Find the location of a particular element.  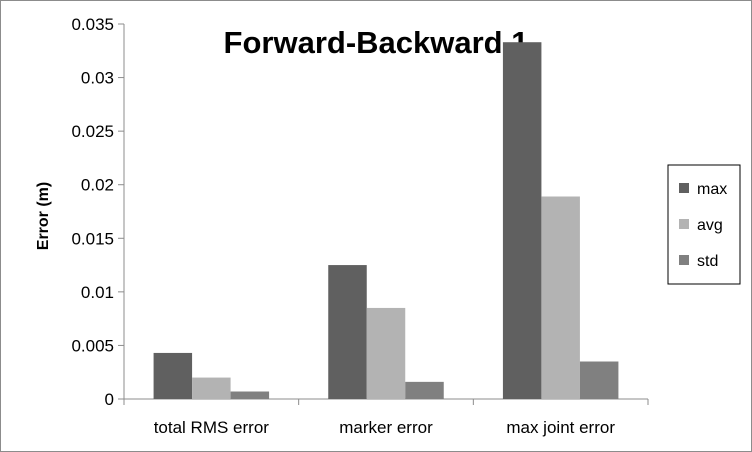

legend-label-std: std is located at coordinates (707, 261).